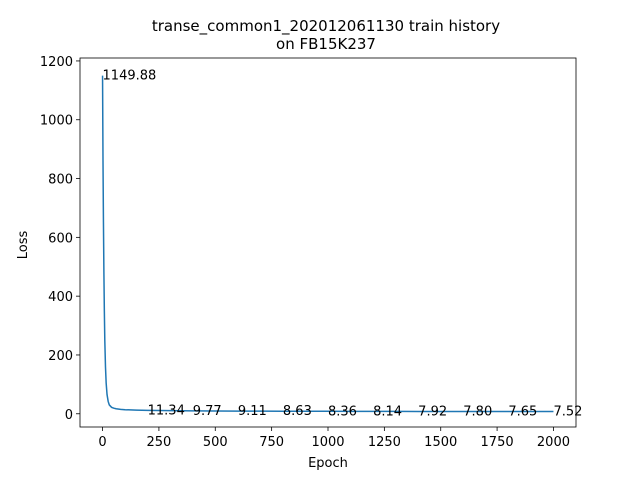 The image size is (640, 480). Describe the element at coordinates (432, 411) in the screenshot. I see `data-label: 7.92` at that location.